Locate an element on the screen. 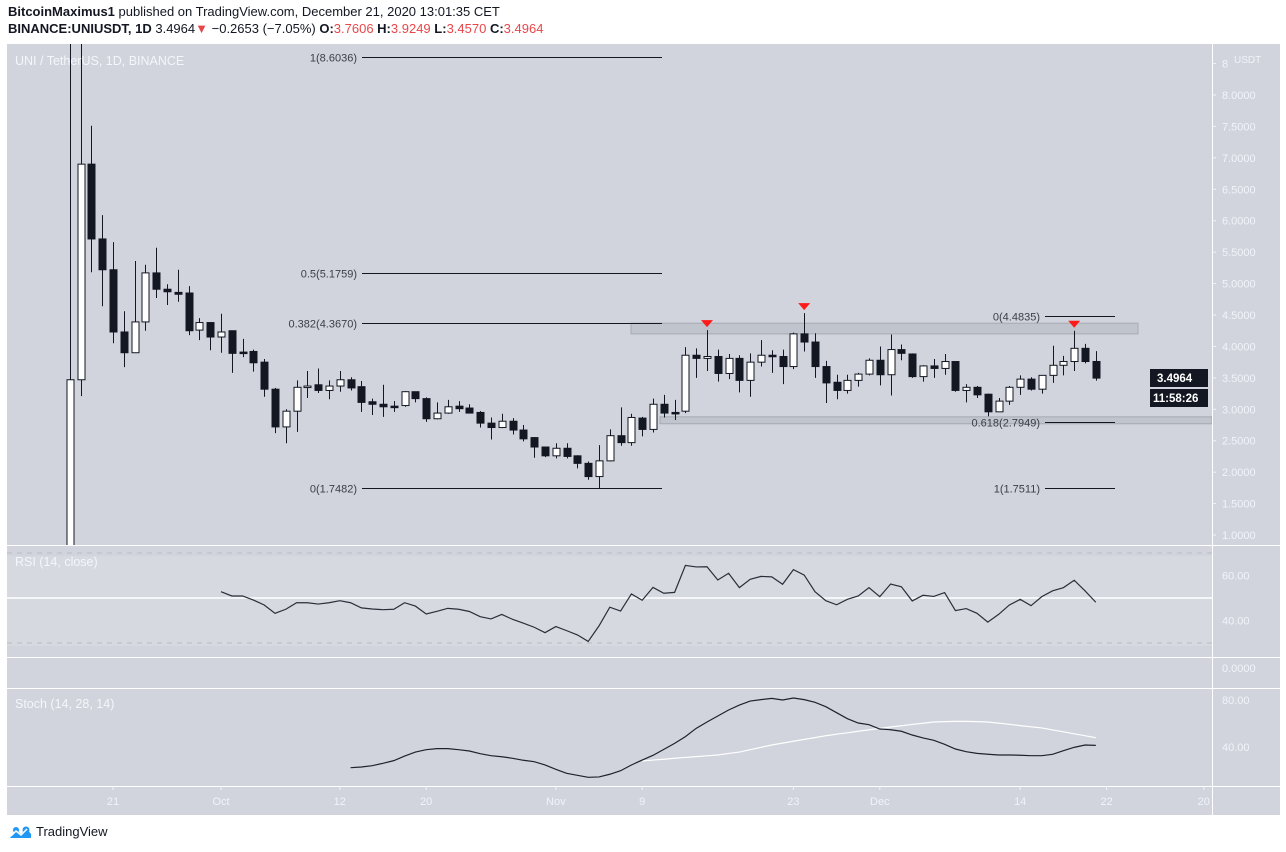  time-axis: 21 Oct 12 20 Nov 9 23 Dec 14 22 20 is located at coordinates (658, 797).